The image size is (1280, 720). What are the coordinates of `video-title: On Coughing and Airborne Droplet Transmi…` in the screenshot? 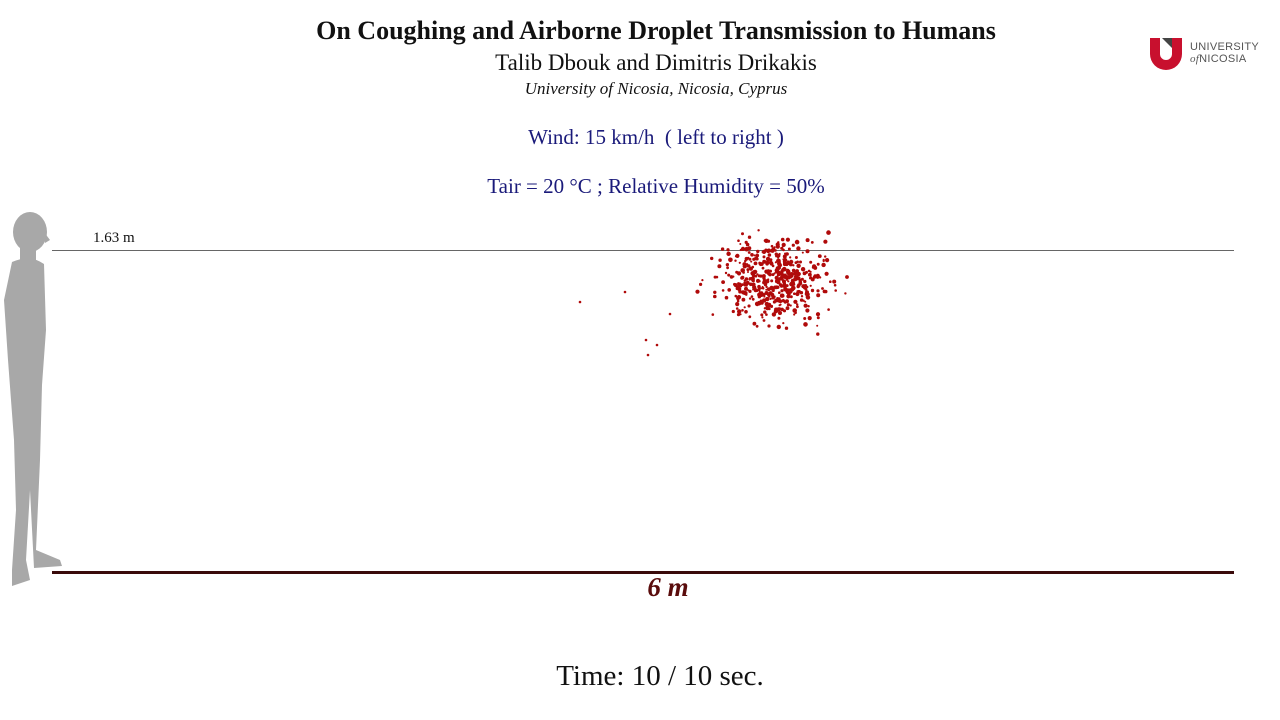 It's located at (656, 30).